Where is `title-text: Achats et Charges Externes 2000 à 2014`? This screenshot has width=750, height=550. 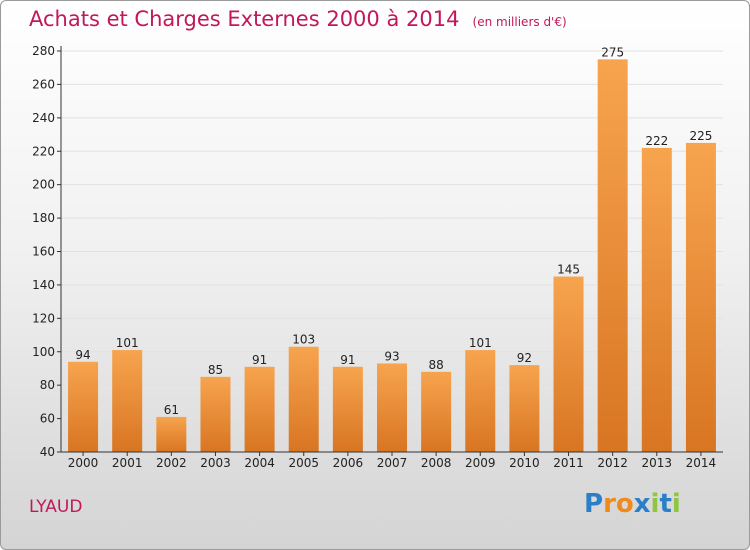 title-text: Achats et Charges Externes 2000 à 2014 is located at coordinates (244, 19).